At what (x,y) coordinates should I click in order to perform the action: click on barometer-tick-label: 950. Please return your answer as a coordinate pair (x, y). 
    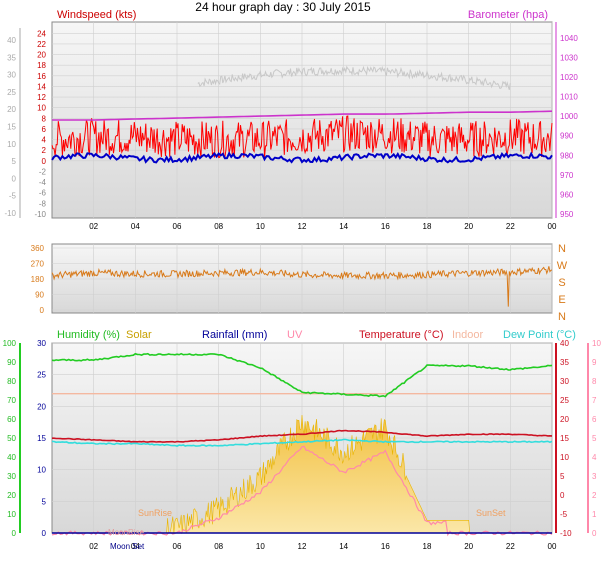
    Looking at the image, I should click on (567, 214).